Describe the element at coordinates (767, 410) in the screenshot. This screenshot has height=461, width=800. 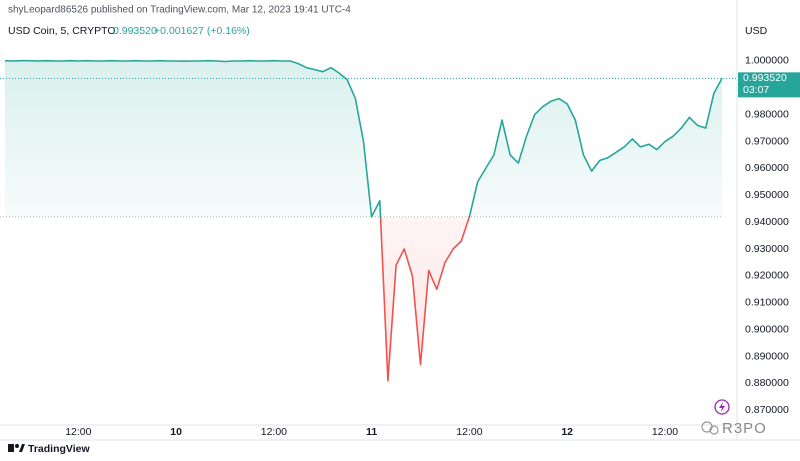
I see `y-tick-label: 0.870000` at that location.